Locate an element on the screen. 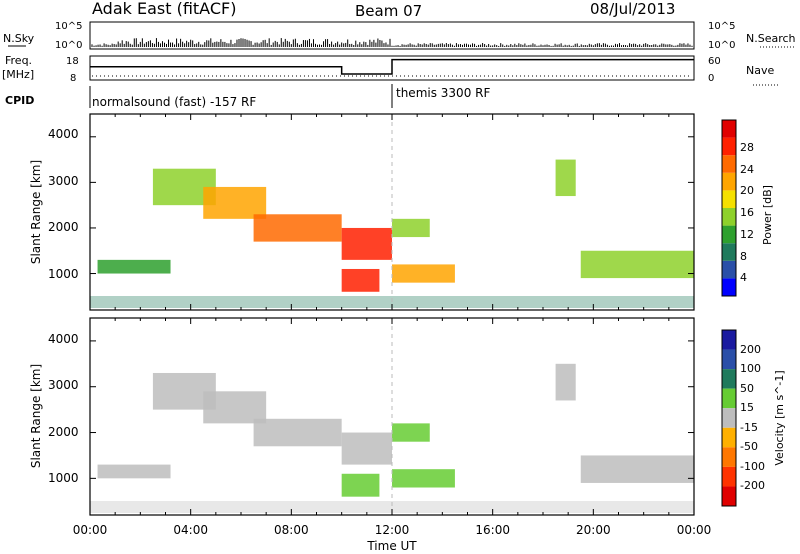  nsky-tick-high: 10^5 is located at coordinates (68, 26).